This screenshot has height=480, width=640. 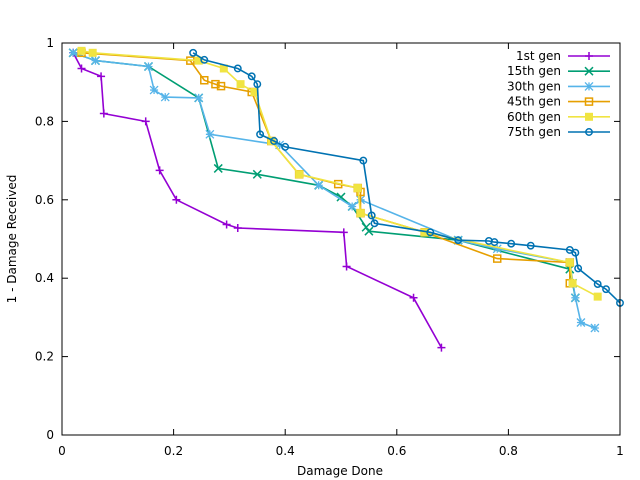 What do you see at coordinates (538, 56) in the screenshot?
I see `legend-label: 1st gen` at bounding box center [538, 56].